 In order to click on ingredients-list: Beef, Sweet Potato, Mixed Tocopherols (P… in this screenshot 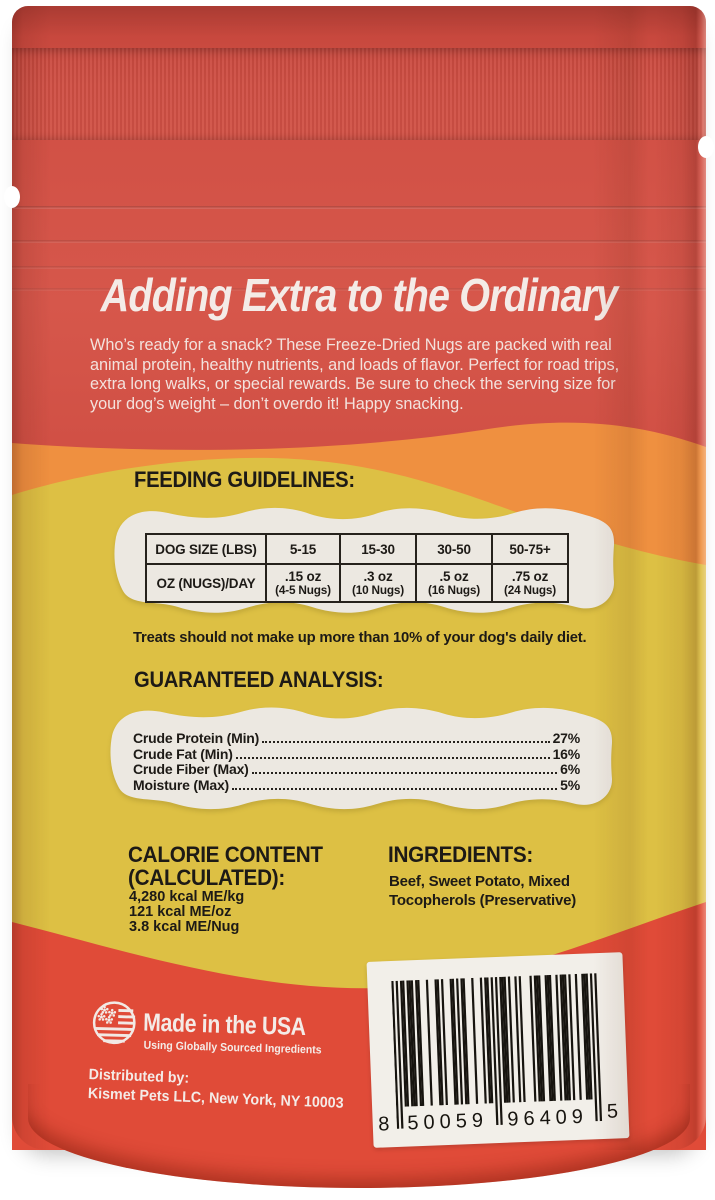, I will do `click(483, 891)`.